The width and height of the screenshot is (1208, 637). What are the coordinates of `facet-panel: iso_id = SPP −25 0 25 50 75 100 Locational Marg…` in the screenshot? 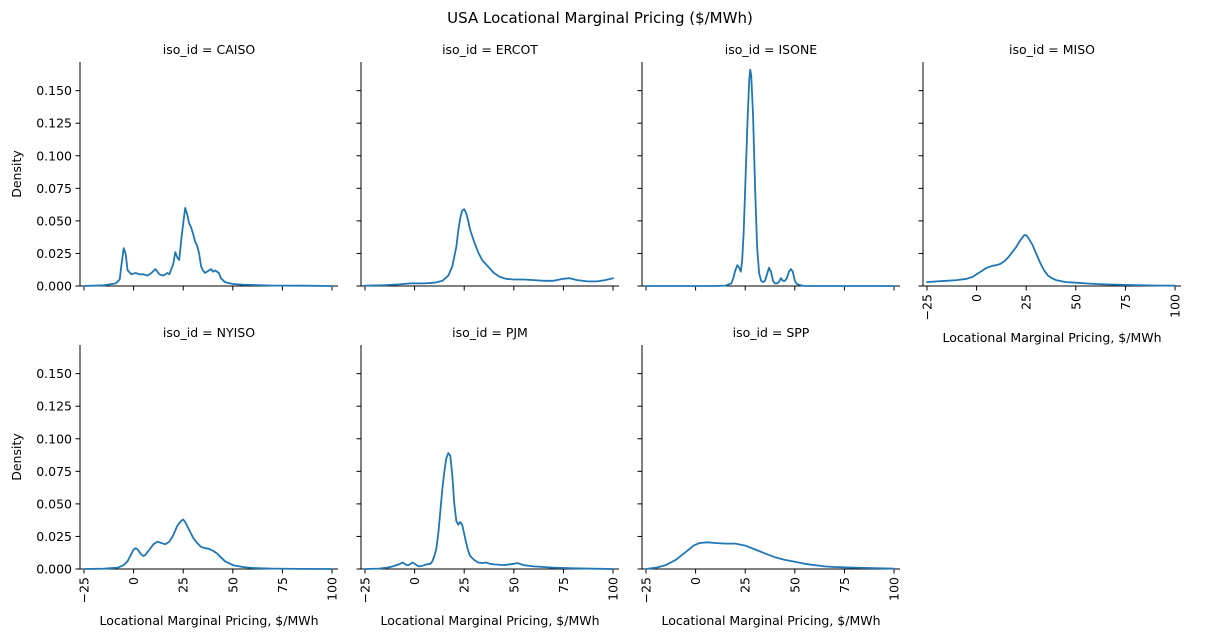 It's located at (769, 476).